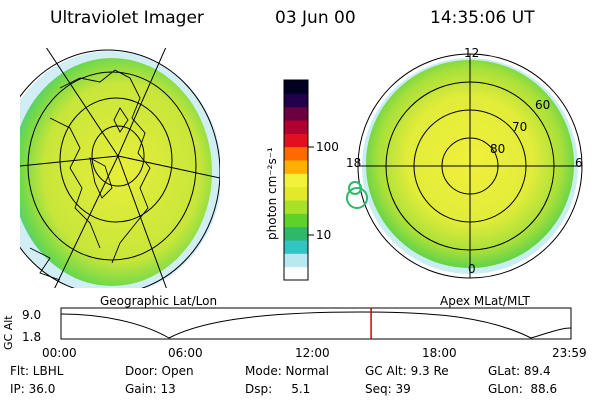 This screenshot has height=400, width=600. I want to click on info-mode: Mode: Normal, so click(287, 371).